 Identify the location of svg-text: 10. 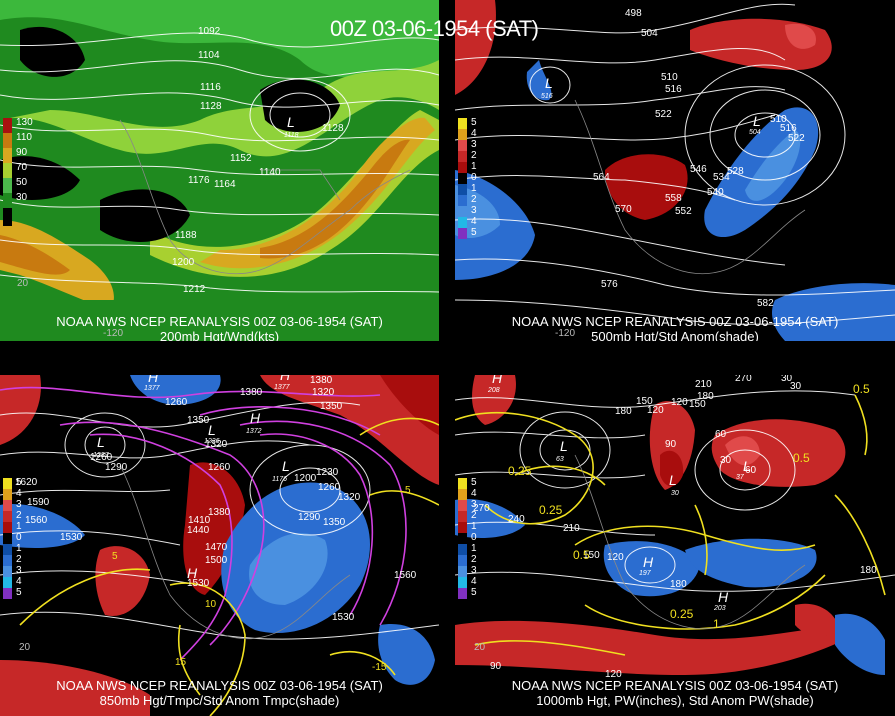
(211, 604).